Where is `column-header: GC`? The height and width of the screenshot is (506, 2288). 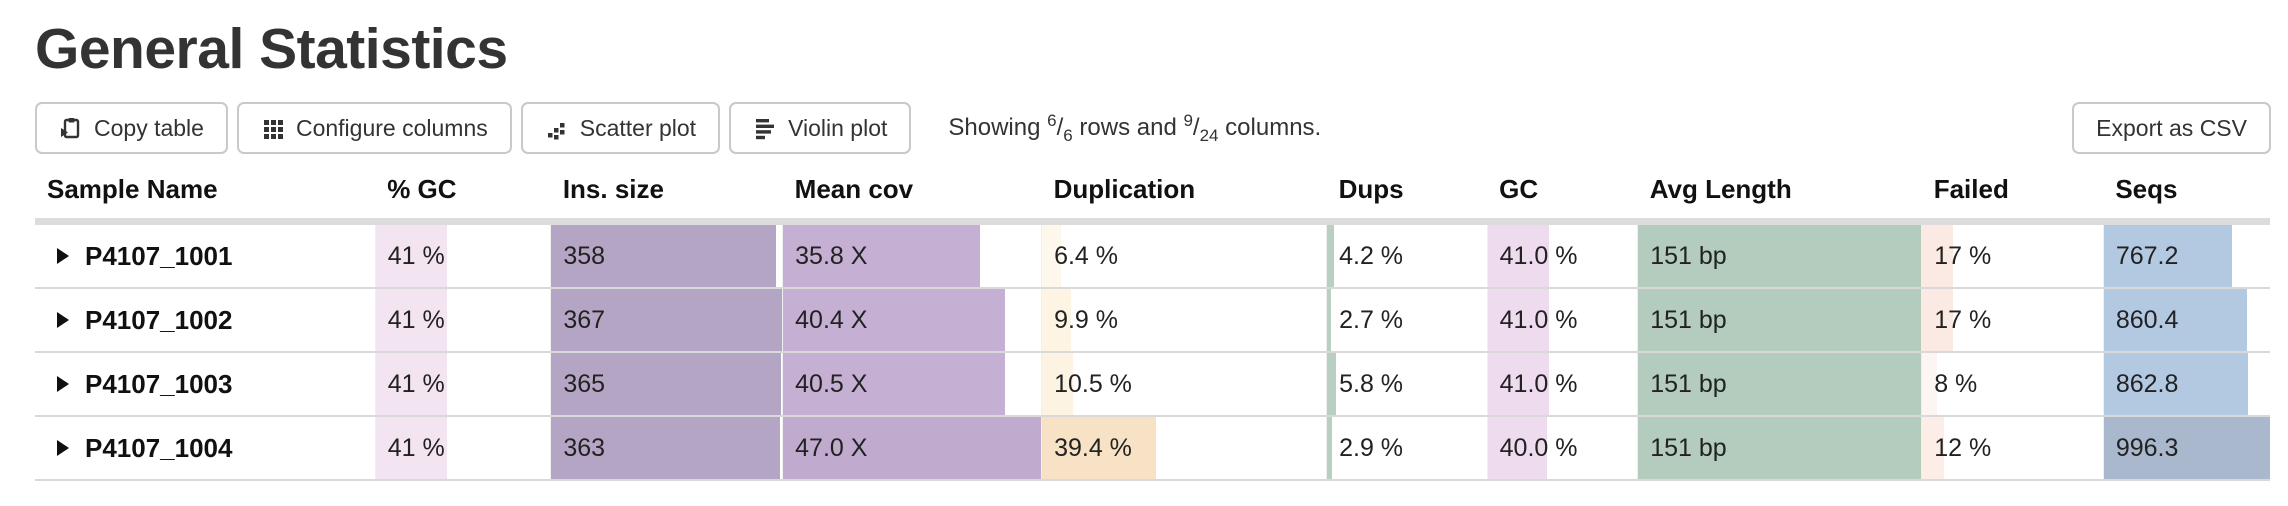
column-header: GC is located at coordinates (1562, 196).